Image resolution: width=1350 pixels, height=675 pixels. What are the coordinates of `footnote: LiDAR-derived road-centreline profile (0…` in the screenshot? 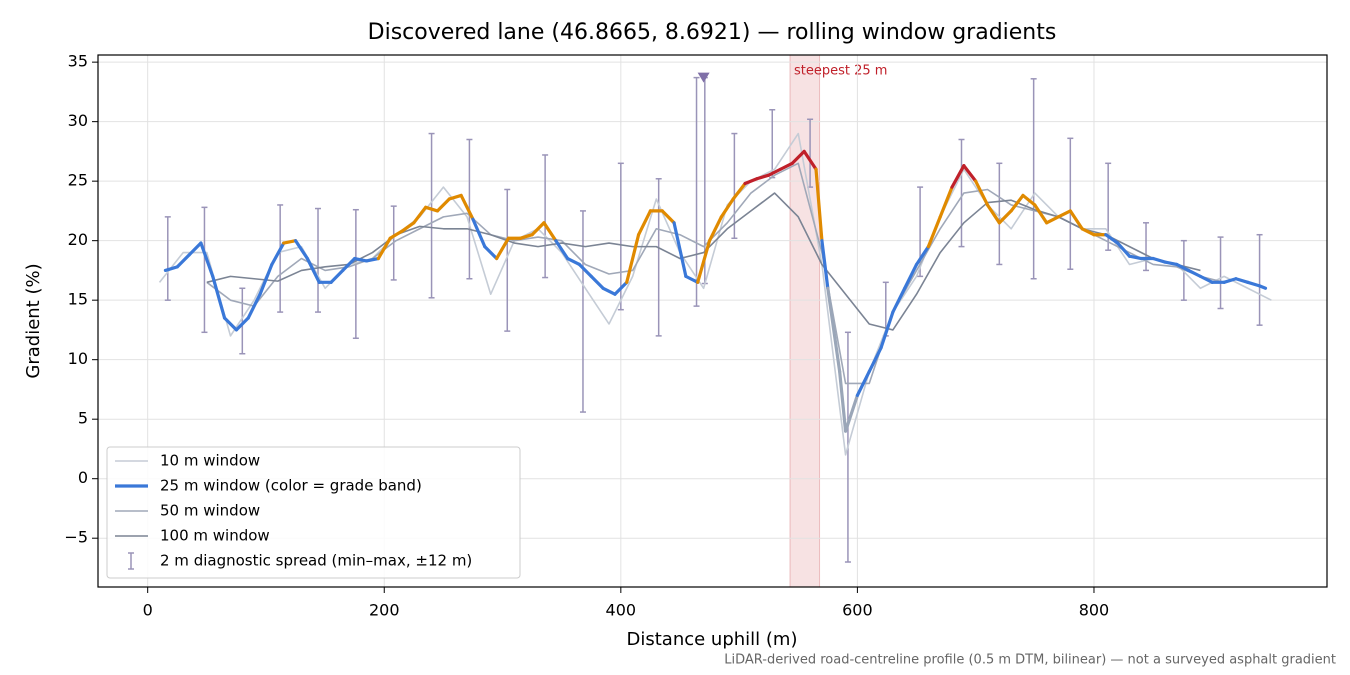 It's located at (1030, 660).